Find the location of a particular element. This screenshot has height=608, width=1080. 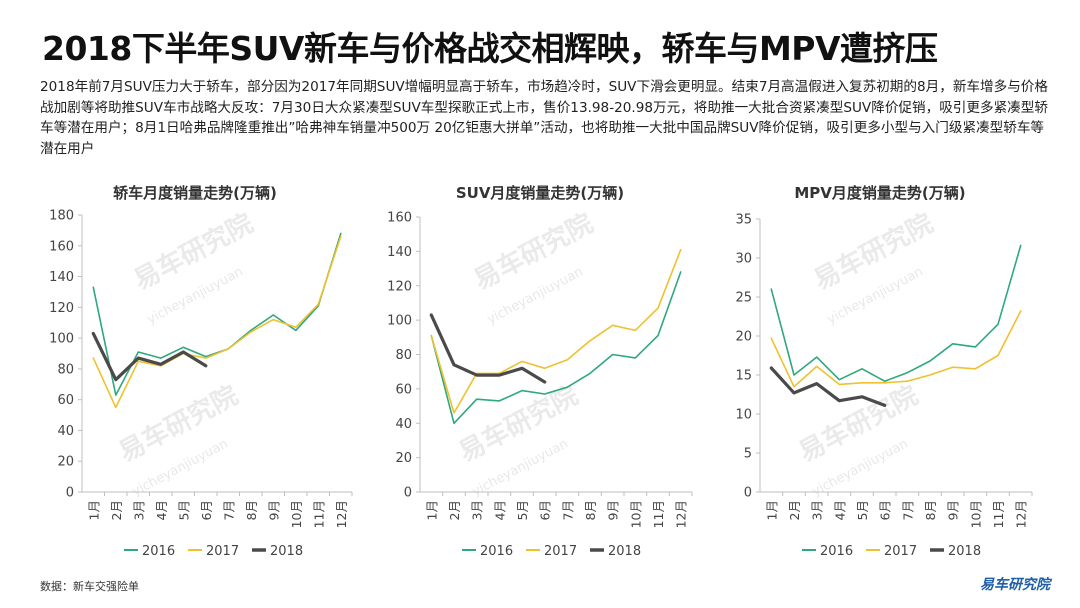

y-tick-label: 10 is located at coordinates (743, 415).